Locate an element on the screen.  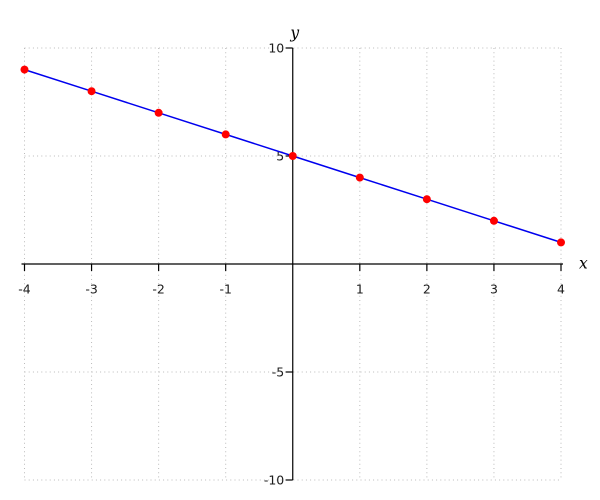
y-axis-label: y is located at coordinates (294, 33).